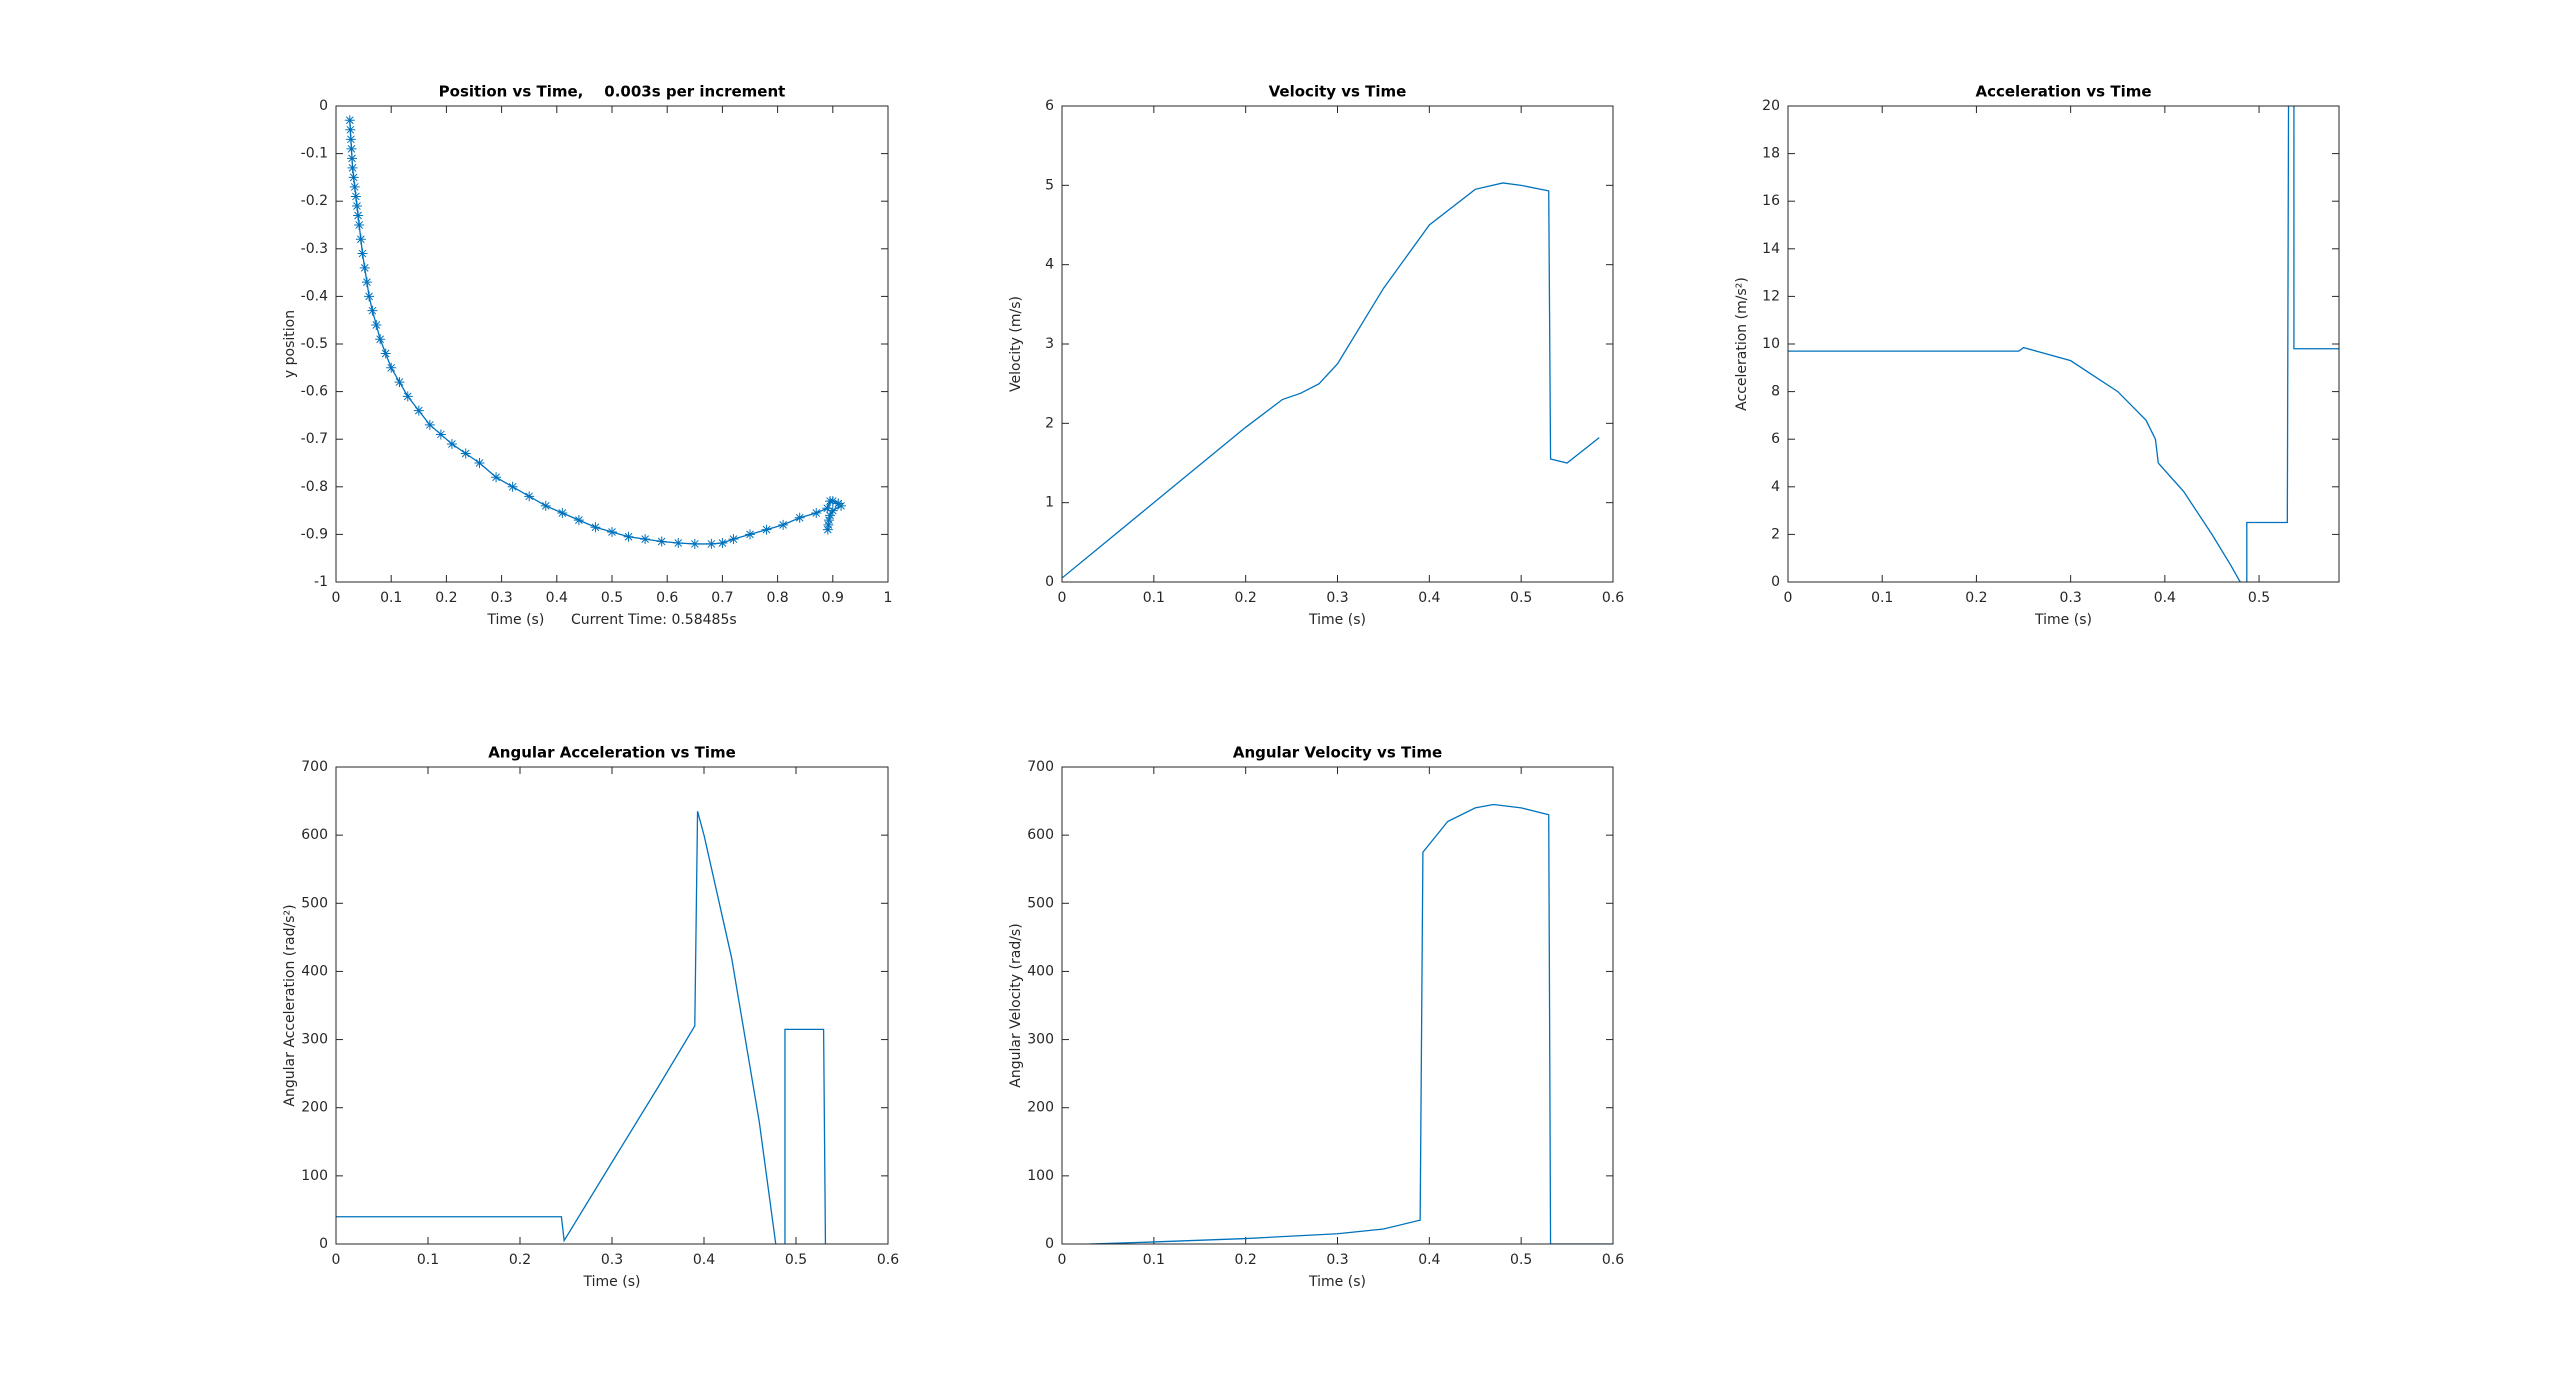 The image size is (2560, 1387). What do you see at coordinates (1742, 344) in the screenshot?
I see `y-axis-label: Acceleration (m/s²)` at bounding box center [1742, 344].